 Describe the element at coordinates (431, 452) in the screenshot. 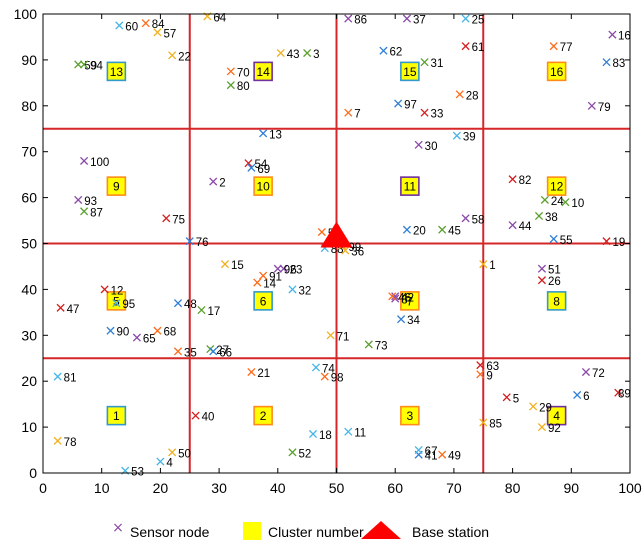

I see `sensor-node-label: 67` at that location.